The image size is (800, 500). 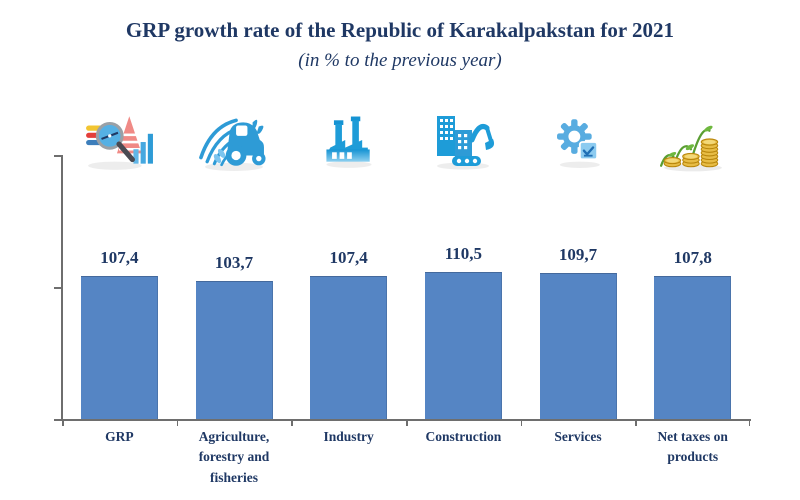 I want to click on bar-services, so click(x=578, y=346).